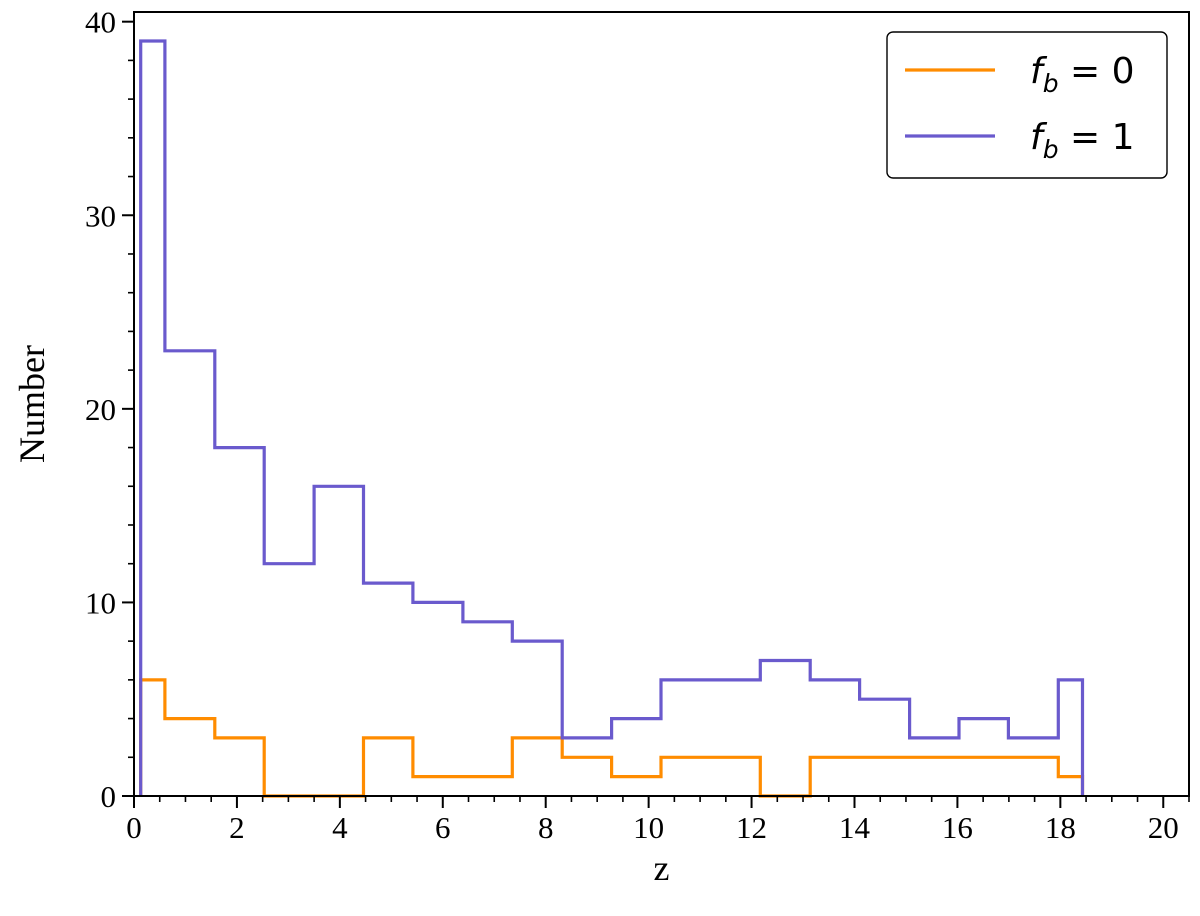  I want to click on x-tick-label: 10, so click(648, 827).